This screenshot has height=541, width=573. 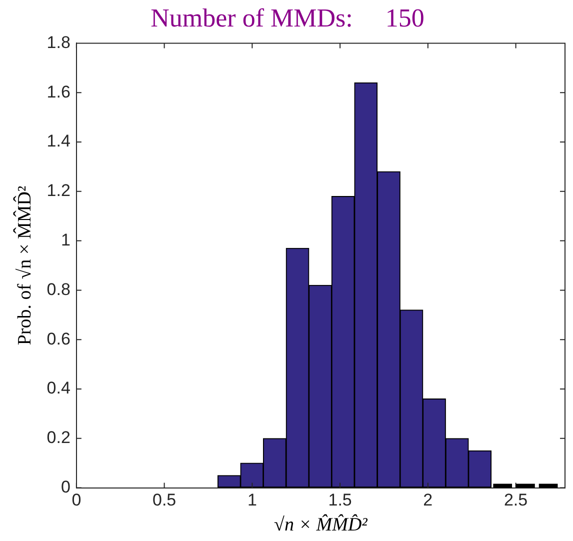 I want to click on y-tick-label: 1.8, so click(x=58, y=42).